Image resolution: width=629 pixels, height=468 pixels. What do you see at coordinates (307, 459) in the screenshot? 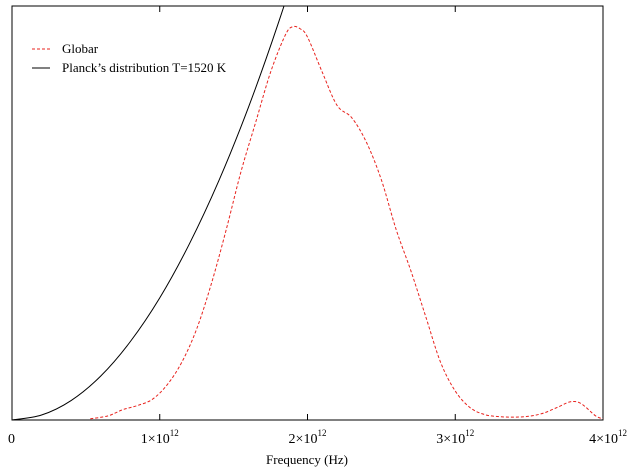
I see `x-axis-label: Frequency (Hz)` at bounding box center [307, 459].